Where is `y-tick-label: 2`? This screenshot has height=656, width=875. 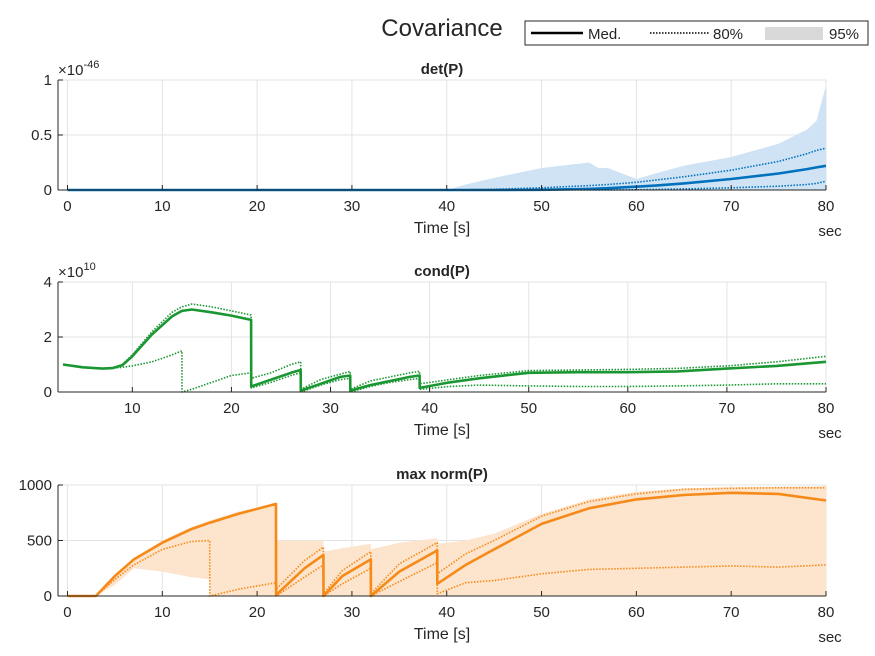 y-tick-label: 2 is located at coordinates (48, 337).